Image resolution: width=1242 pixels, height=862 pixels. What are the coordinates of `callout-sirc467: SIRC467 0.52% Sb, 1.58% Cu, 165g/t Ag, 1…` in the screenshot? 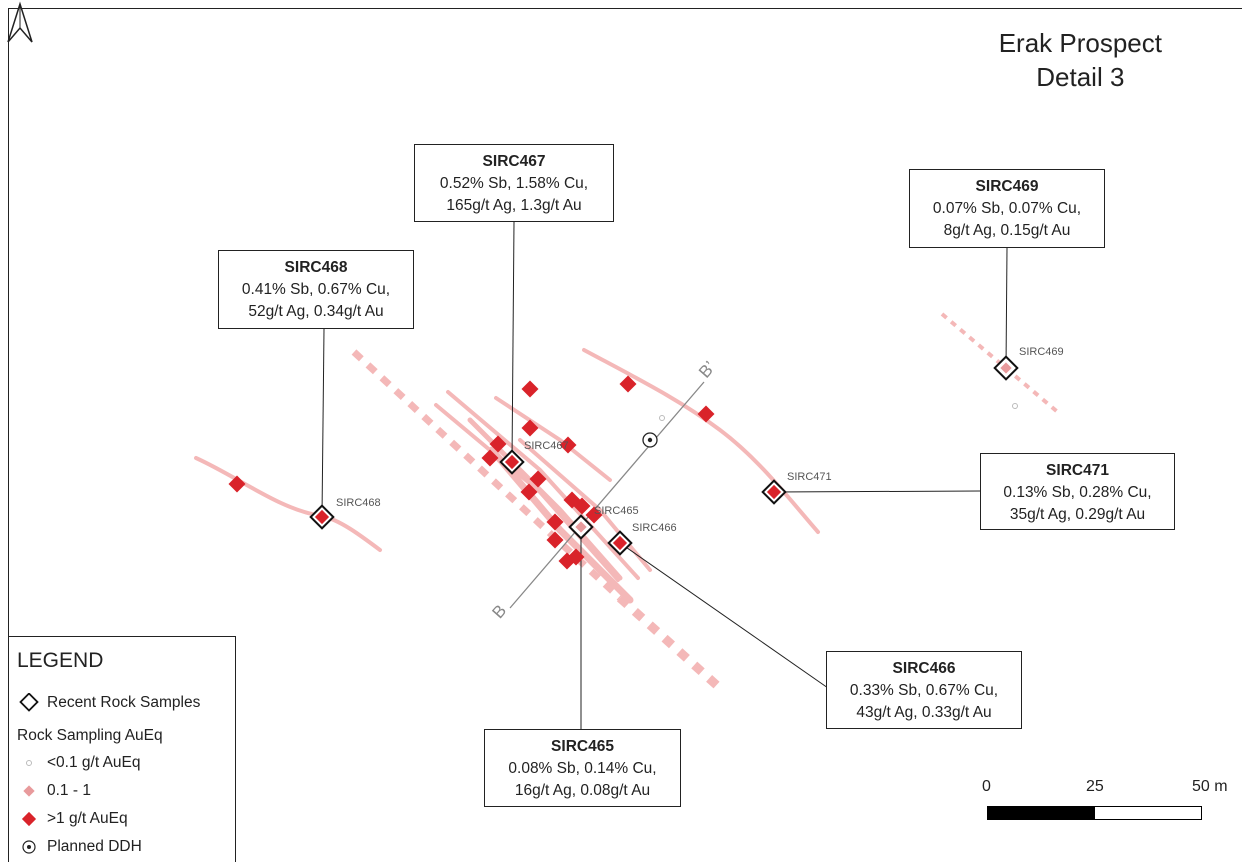 It's located at (514, 183).